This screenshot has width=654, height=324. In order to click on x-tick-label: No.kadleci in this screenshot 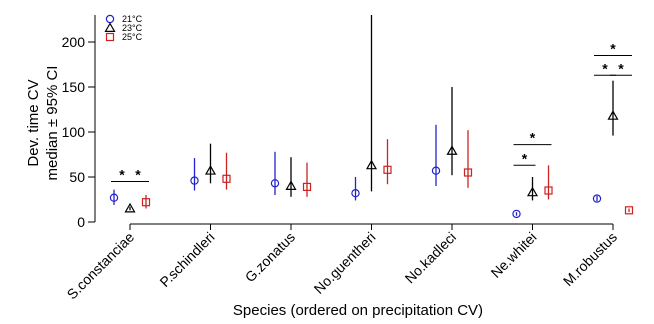, I will do `click(431, 258)`.